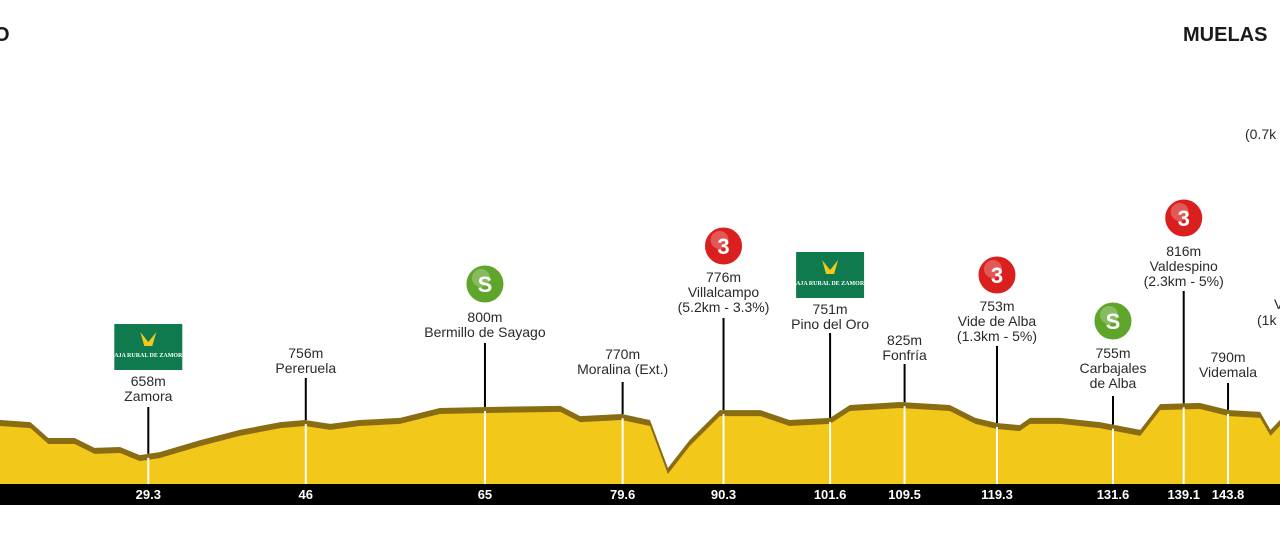  What do you see at coordinates (997, 494) in the screenshot?
I see `km-tick-label: 119.3` at bounding box center [997, 494].